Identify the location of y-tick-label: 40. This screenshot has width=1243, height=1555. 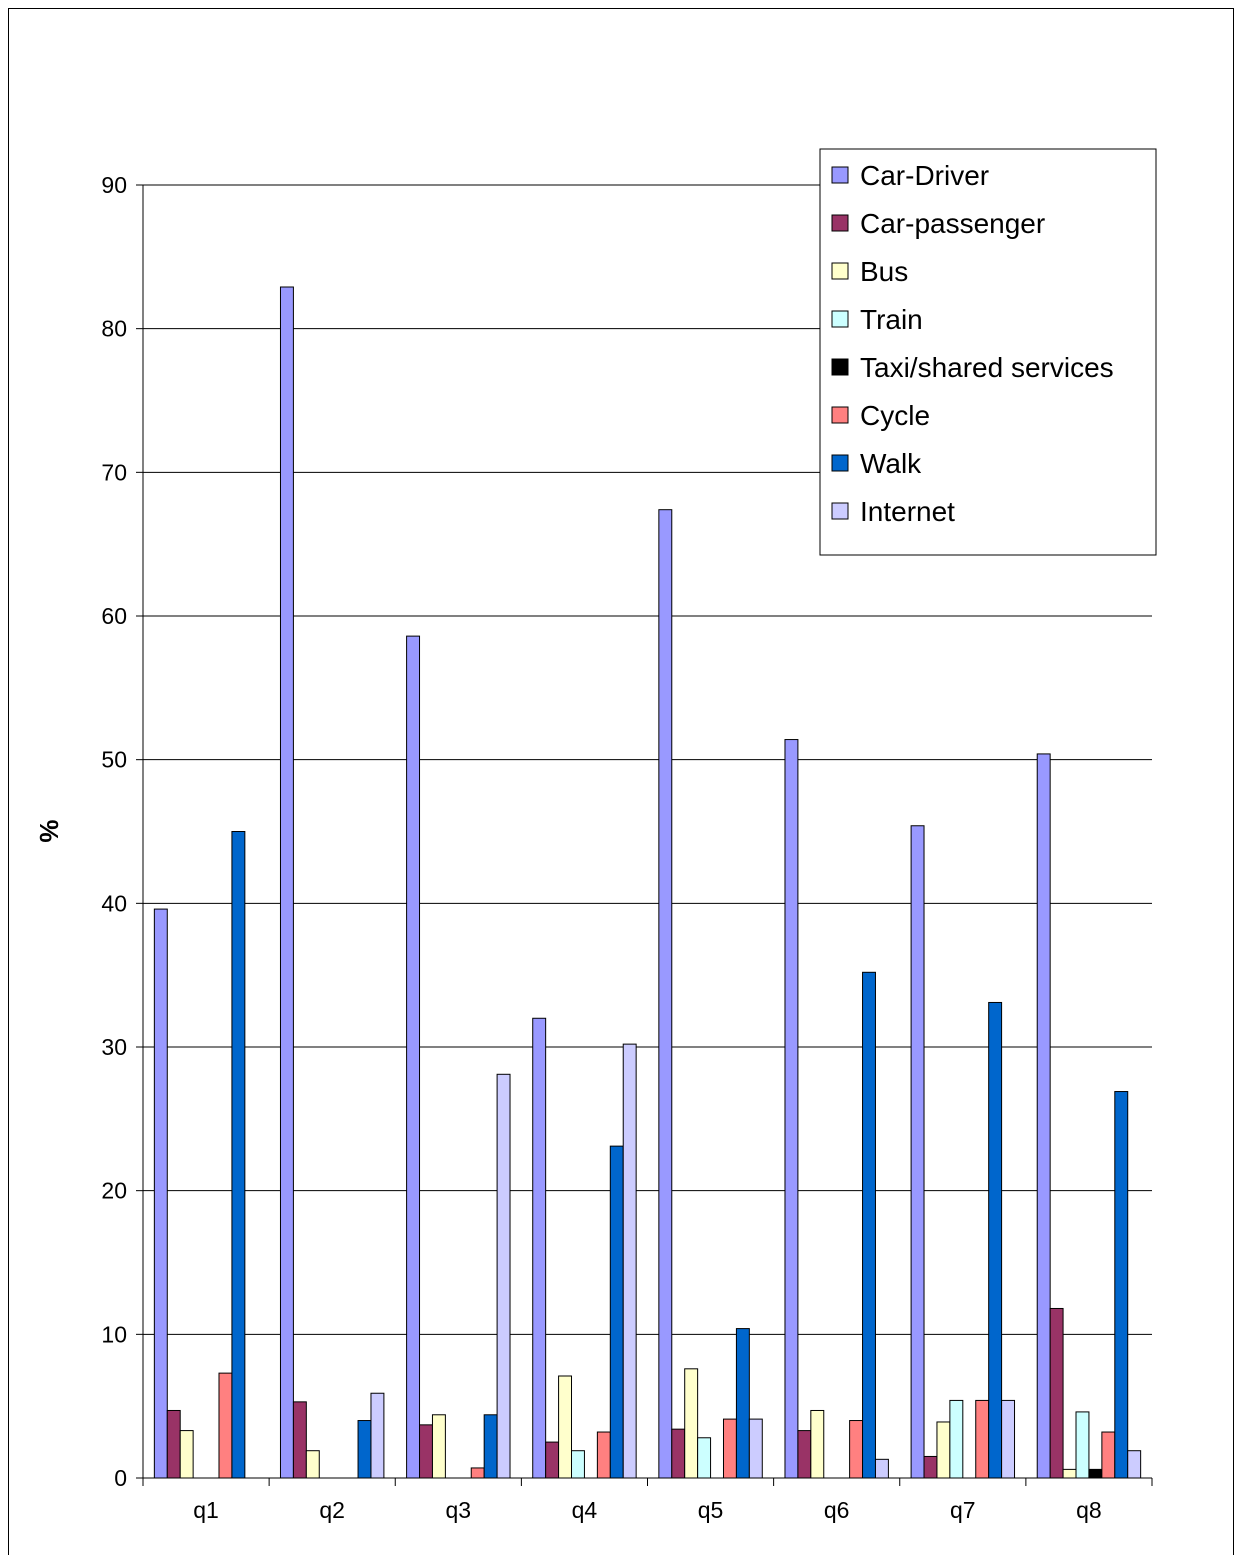
(114, 903).